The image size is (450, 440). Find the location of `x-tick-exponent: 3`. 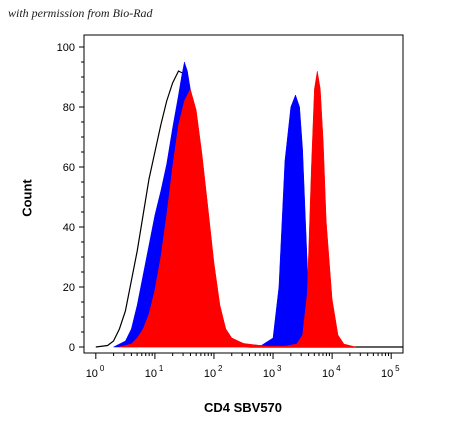

x-tick-exponent: 3 is located at coordinates (279, 368).